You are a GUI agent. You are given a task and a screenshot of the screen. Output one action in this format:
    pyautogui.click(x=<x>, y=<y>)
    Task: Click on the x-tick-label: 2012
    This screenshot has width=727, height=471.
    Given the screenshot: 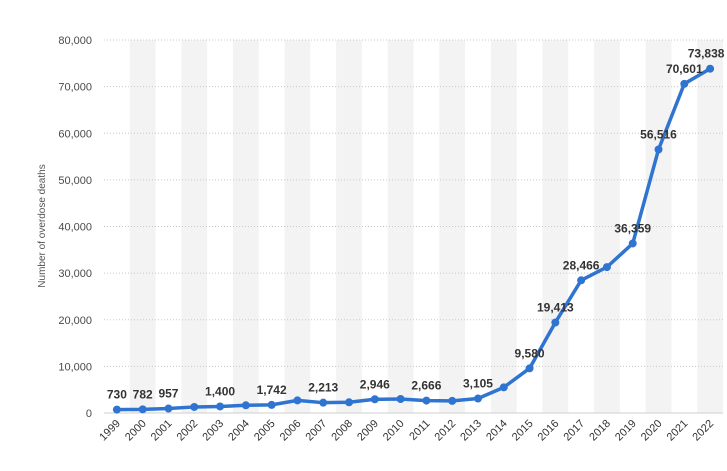 What is the action you would take?
    pyautogui.click(x=446, y=431)
    